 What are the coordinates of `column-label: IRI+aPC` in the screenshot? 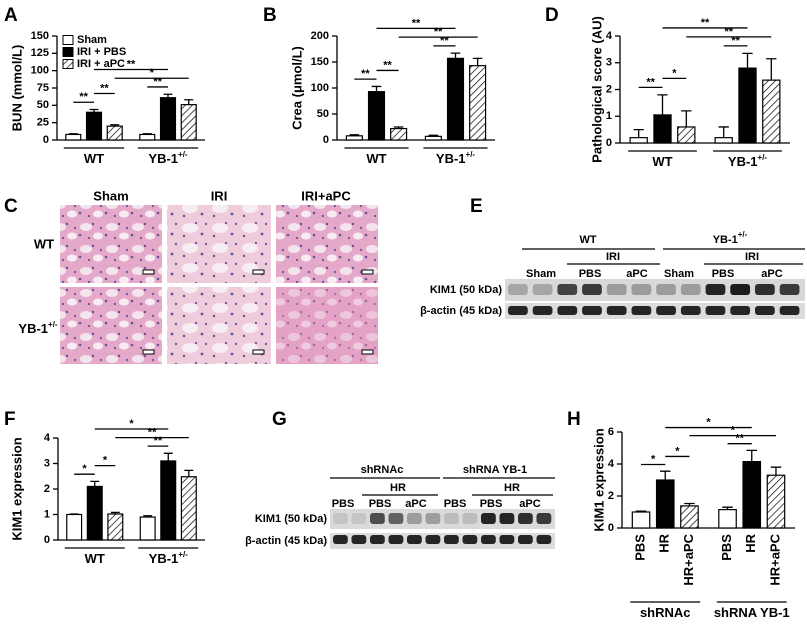 It's located at (326, 195).